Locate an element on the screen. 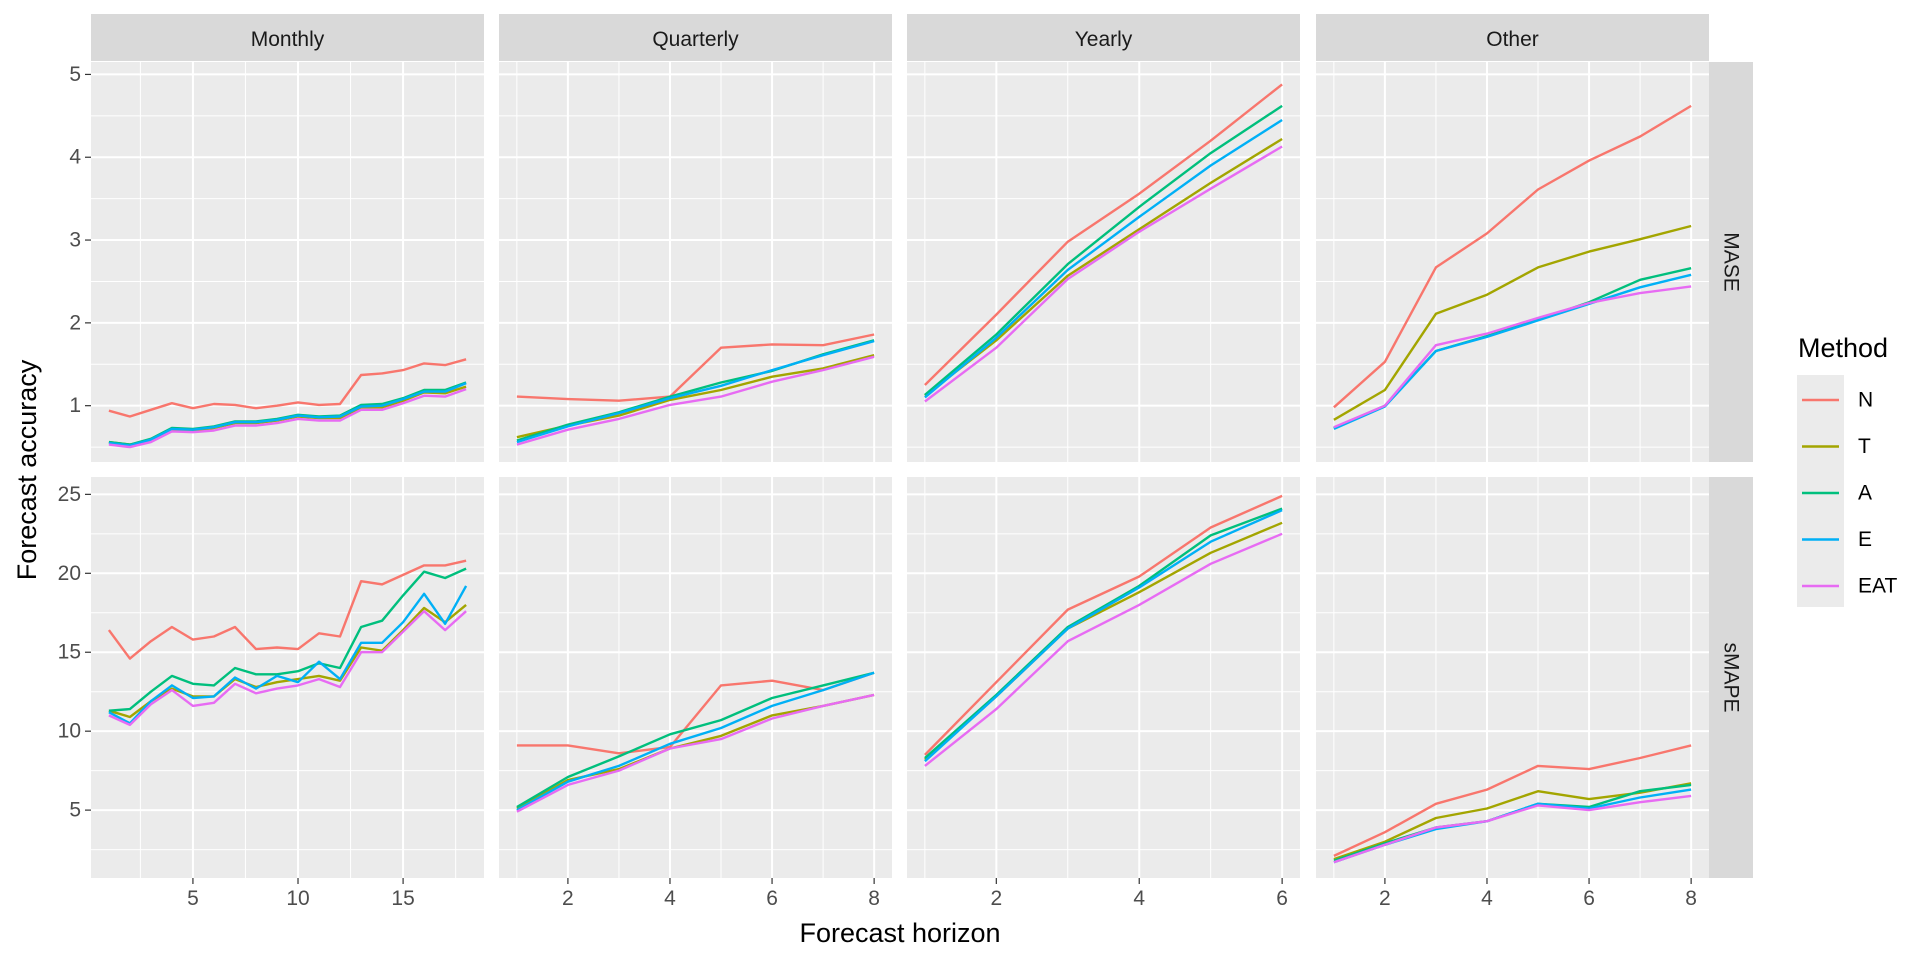 The image size is (1920, 960). series-line-a-smape-quarterly is located at coordinates (695, 740).